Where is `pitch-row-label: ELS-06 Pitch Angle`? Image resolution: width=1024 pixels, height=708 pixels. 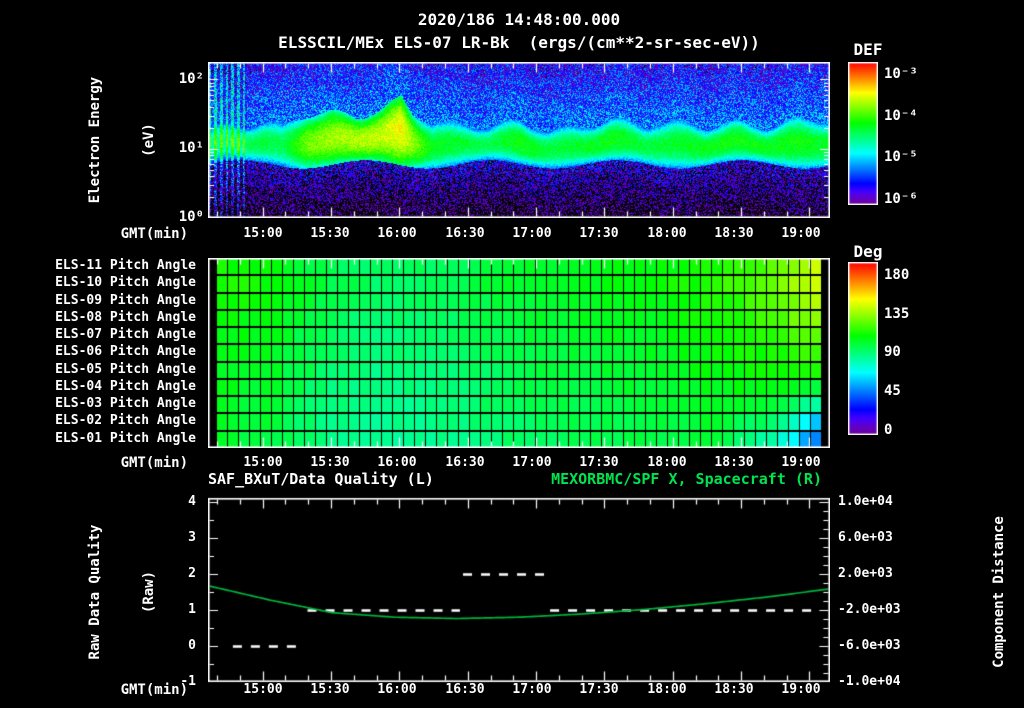
pitch-row-label: ELS-06 Pitch Angle is located at coordinates (125, 351).